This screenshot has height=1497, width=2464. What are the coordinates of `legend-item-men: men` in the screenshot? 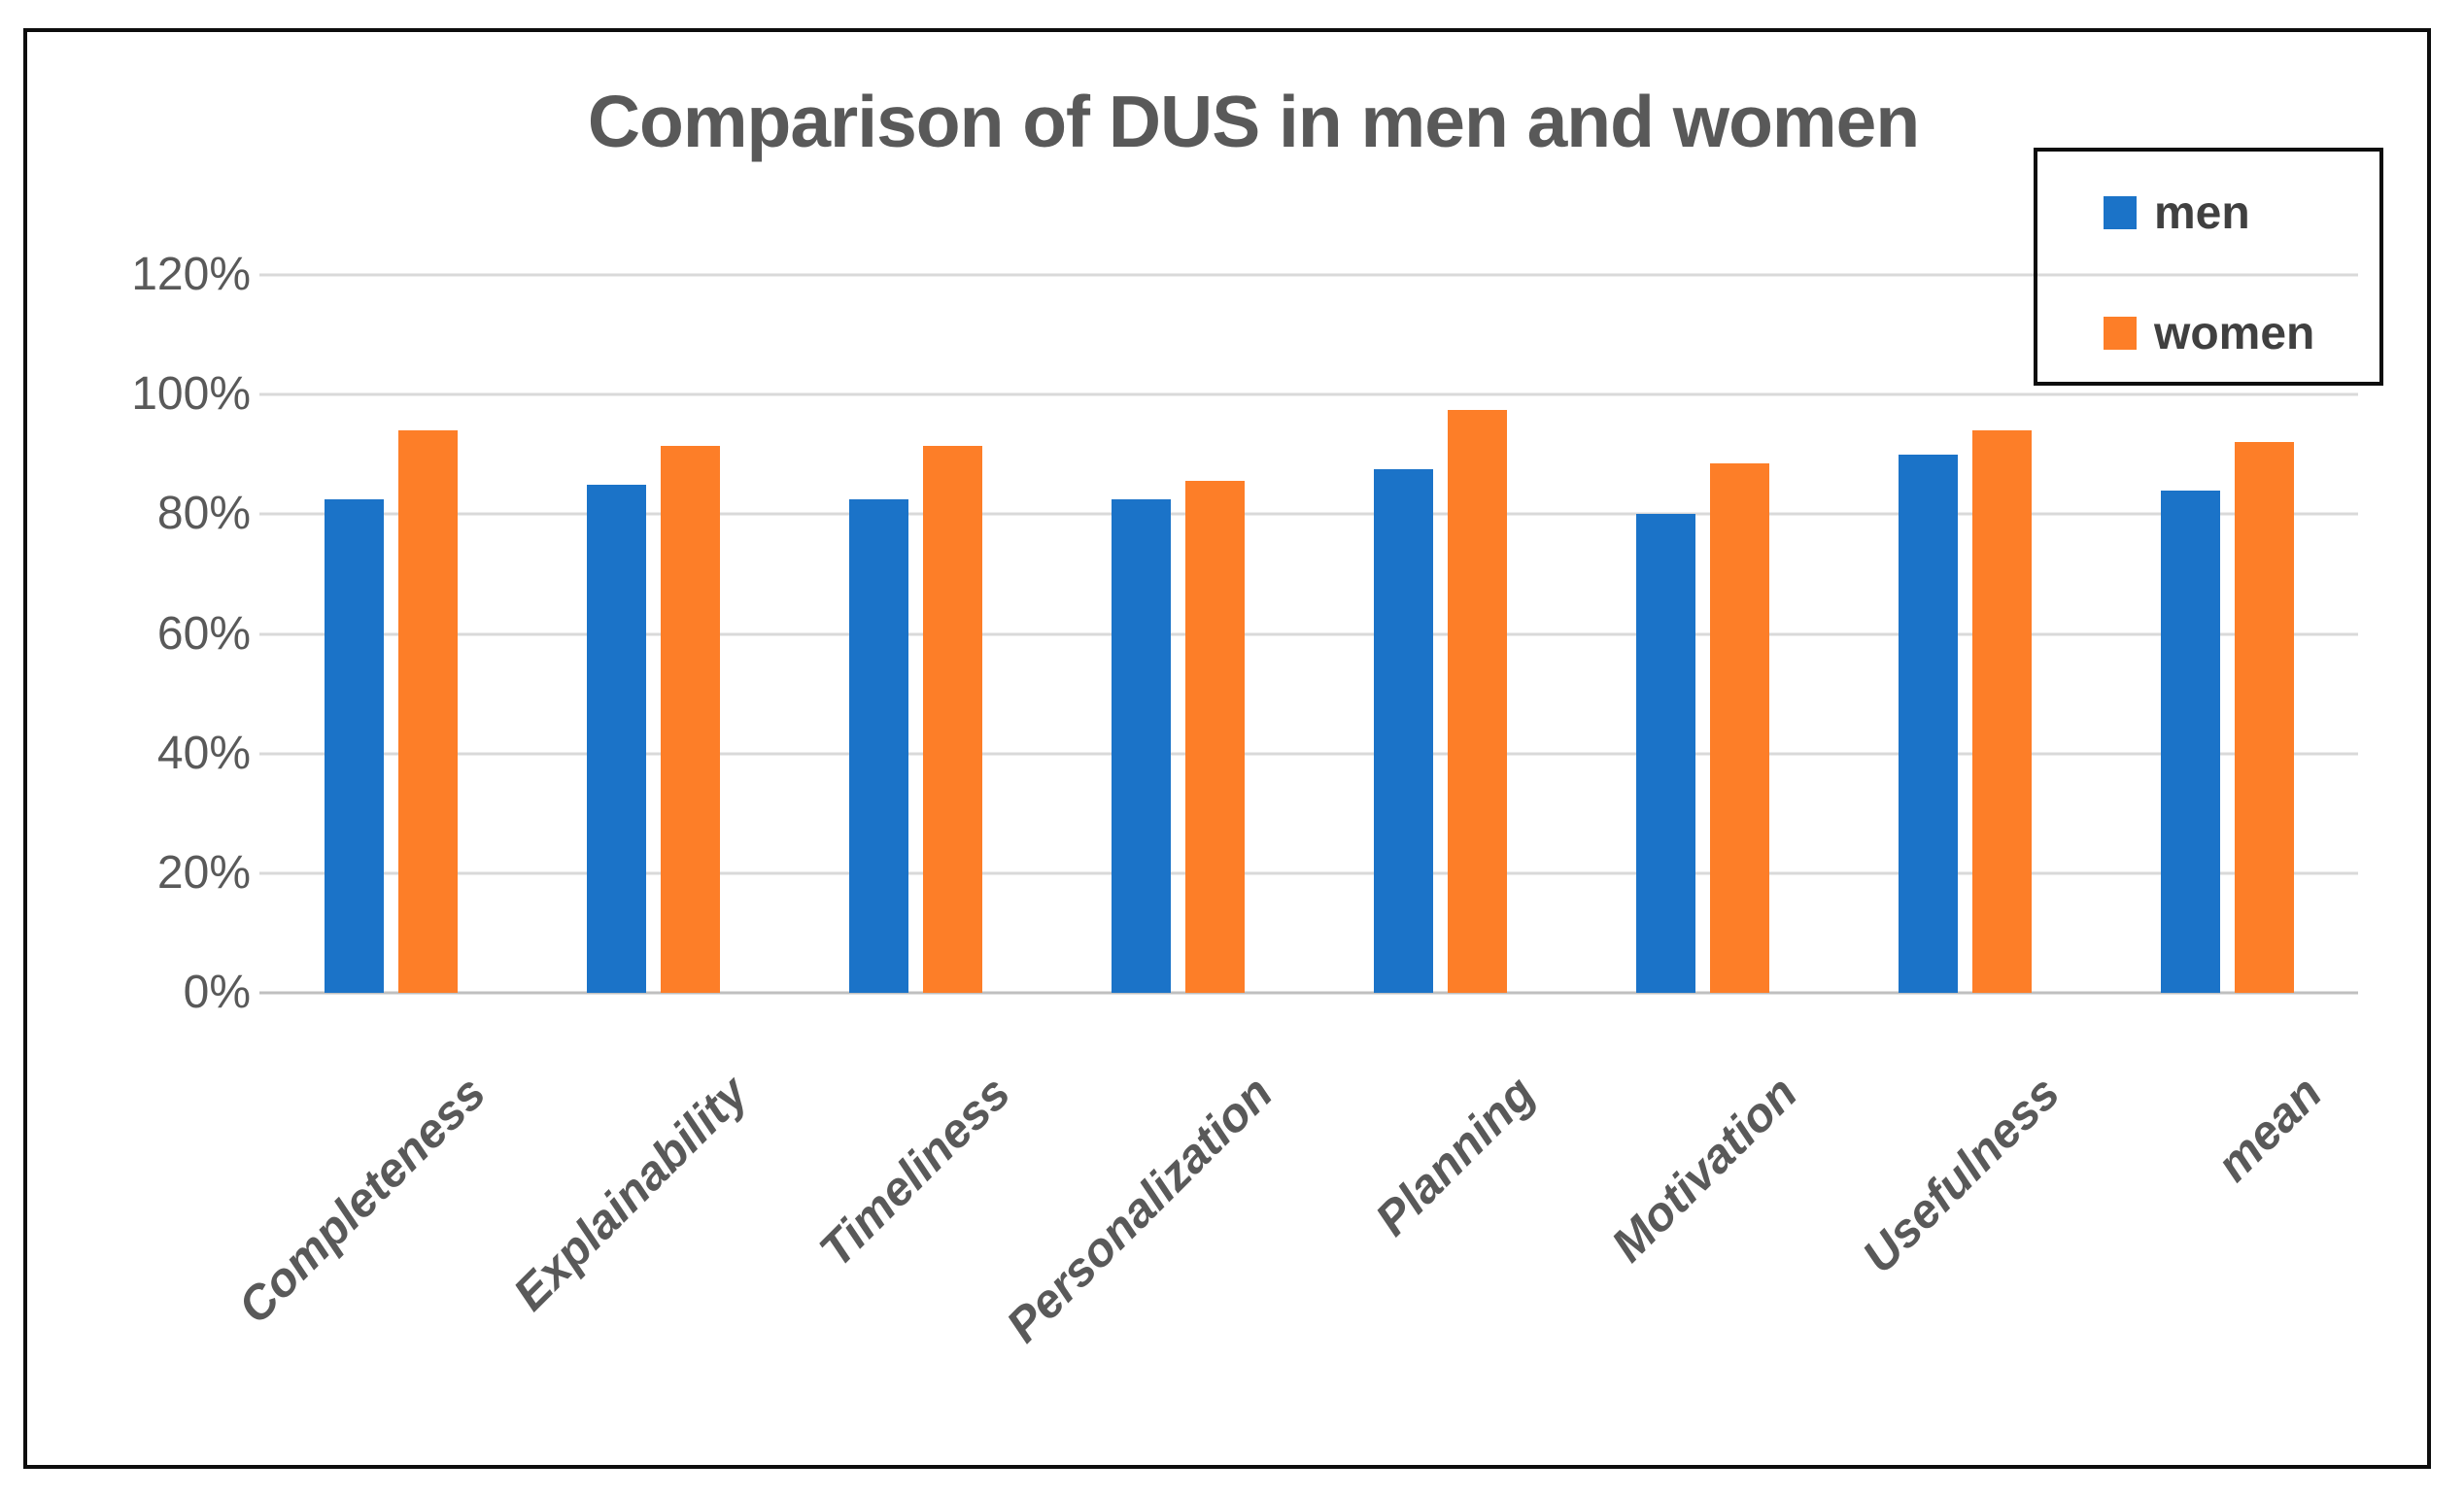 It's located at (2177, 213).